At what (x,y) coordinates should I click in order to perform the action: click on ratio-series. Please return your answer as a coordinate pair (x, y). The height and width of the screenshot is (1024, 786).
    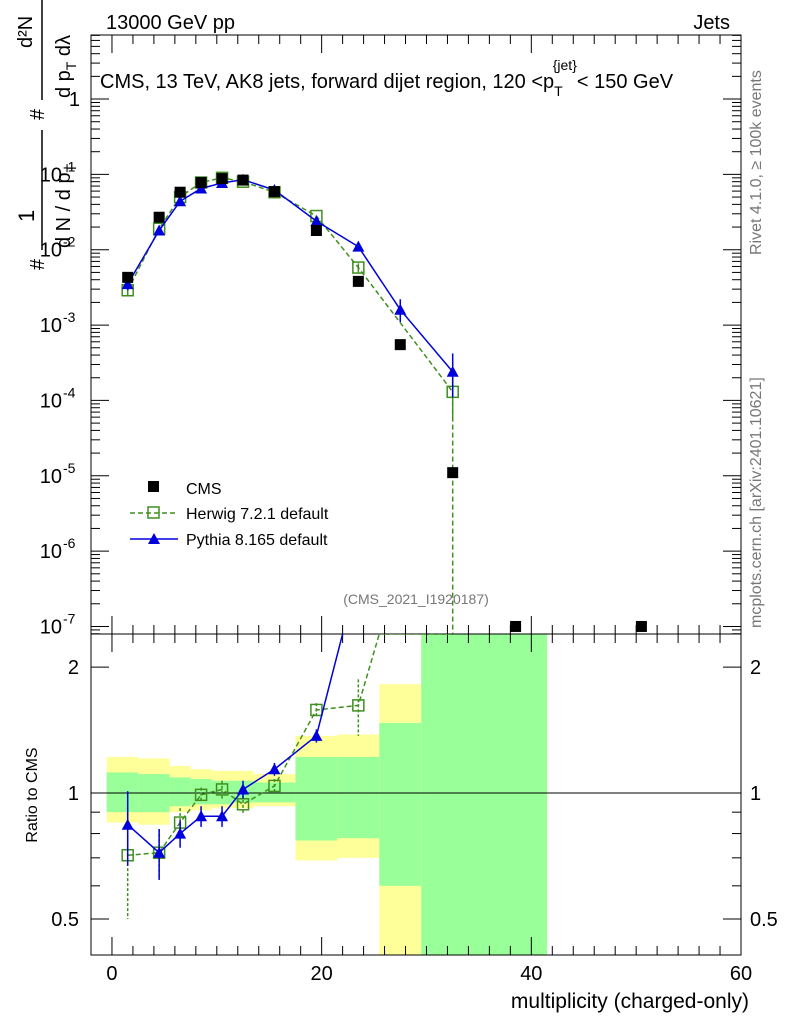
    Looking at the image, I should click on (287, 776).